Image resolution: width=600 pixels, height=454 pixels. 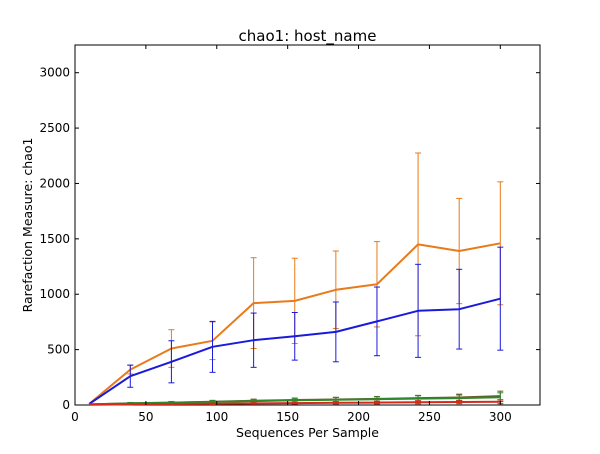 What do you see at coordinates (287, 417) in the screenshot?
I see `x-tick-label: 150` at bounding box center [287, 417].